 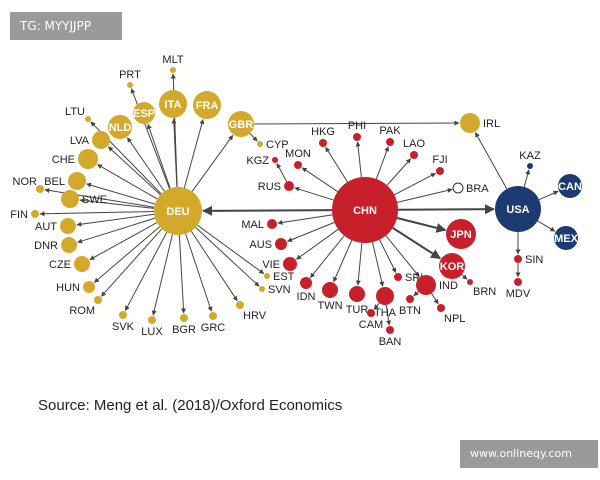 I want to click on node-lva: LVA, so click(x=90, y=140).